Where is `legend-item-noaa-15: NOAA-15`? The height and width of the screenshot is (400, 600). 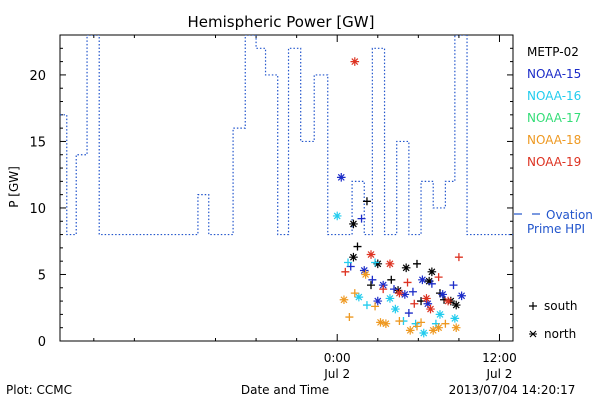 legend-item-noaa-15: NOAA-15 is located at coordinates (554, 74).